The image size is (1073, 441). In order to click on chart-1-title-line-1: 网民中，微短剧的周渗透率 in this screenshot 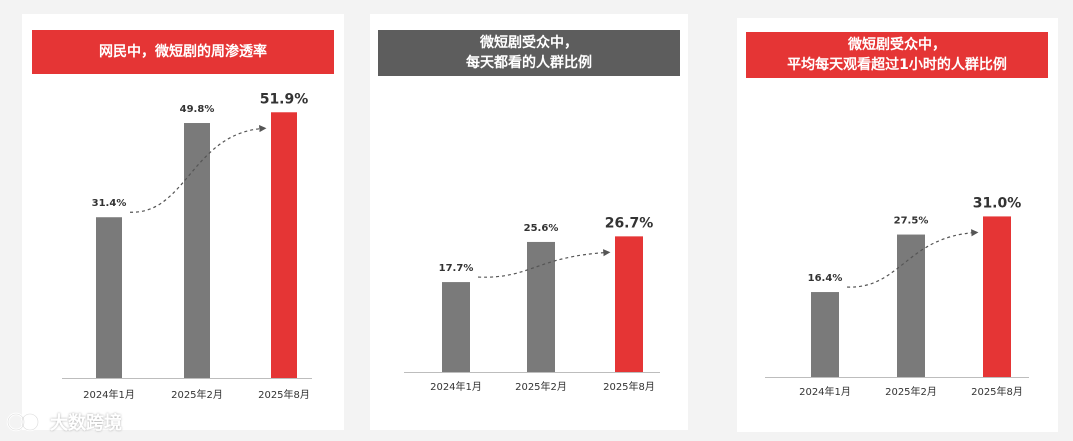, I will do `click(183, 52)`.